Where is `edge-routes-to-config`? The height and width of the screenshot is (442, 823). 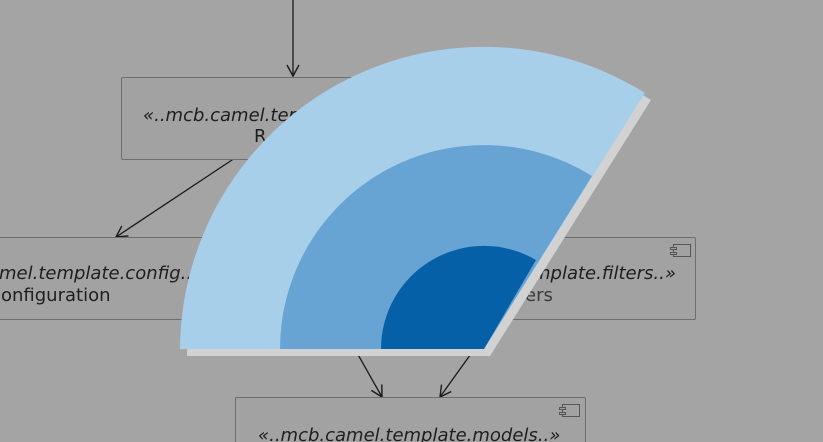 edge-routes-to-config is located at coordinates (175, 197).